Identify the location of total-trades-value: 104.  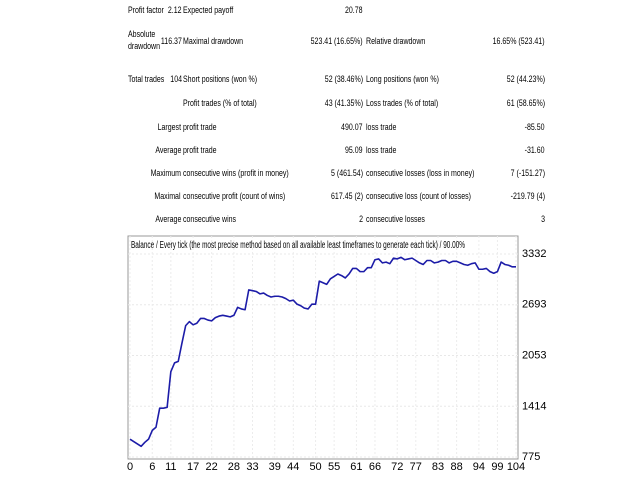
(176, 79).